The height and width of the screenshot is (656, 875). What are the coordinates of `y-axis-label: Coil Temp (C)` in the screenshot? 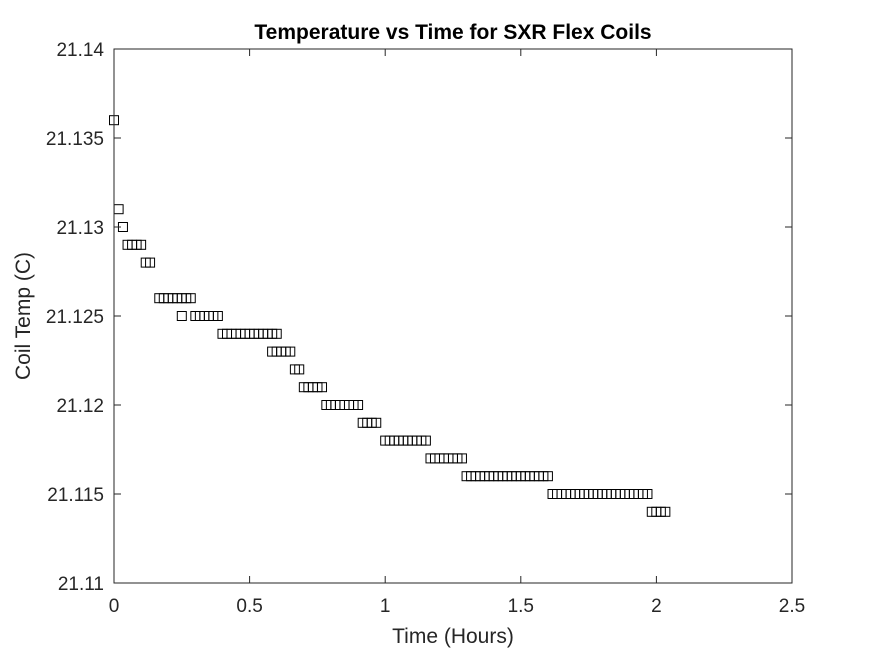 It's located at (23, 316).